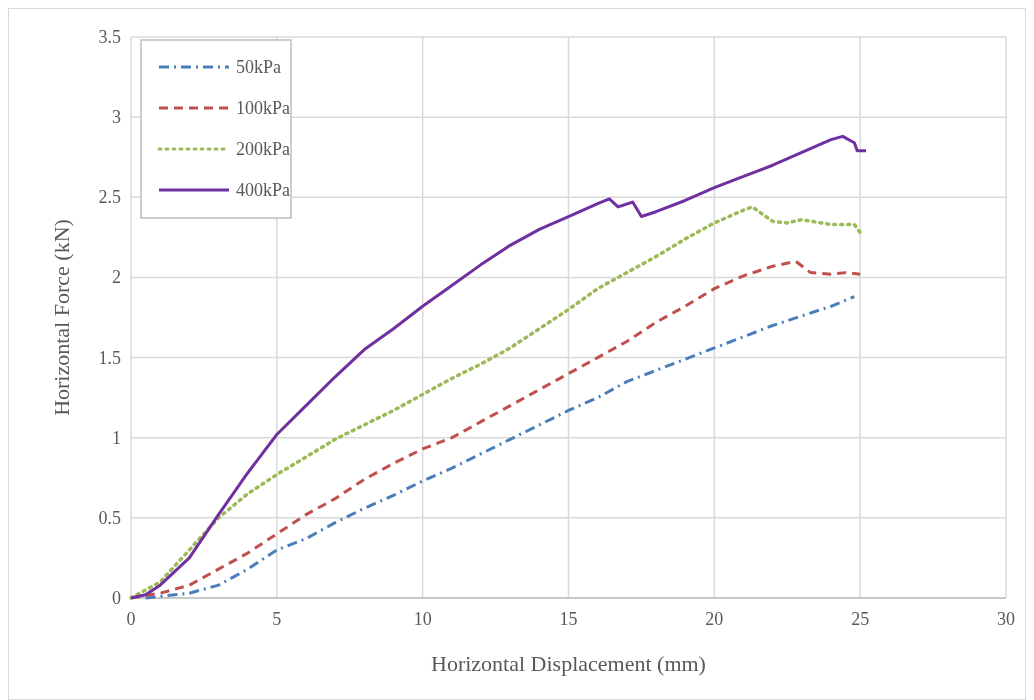 The width and height of the screenshot is (1034, 700). Describe the element at coordinates (116, 598) in the screenshot. I see `y-tick-label: 0` at that location.